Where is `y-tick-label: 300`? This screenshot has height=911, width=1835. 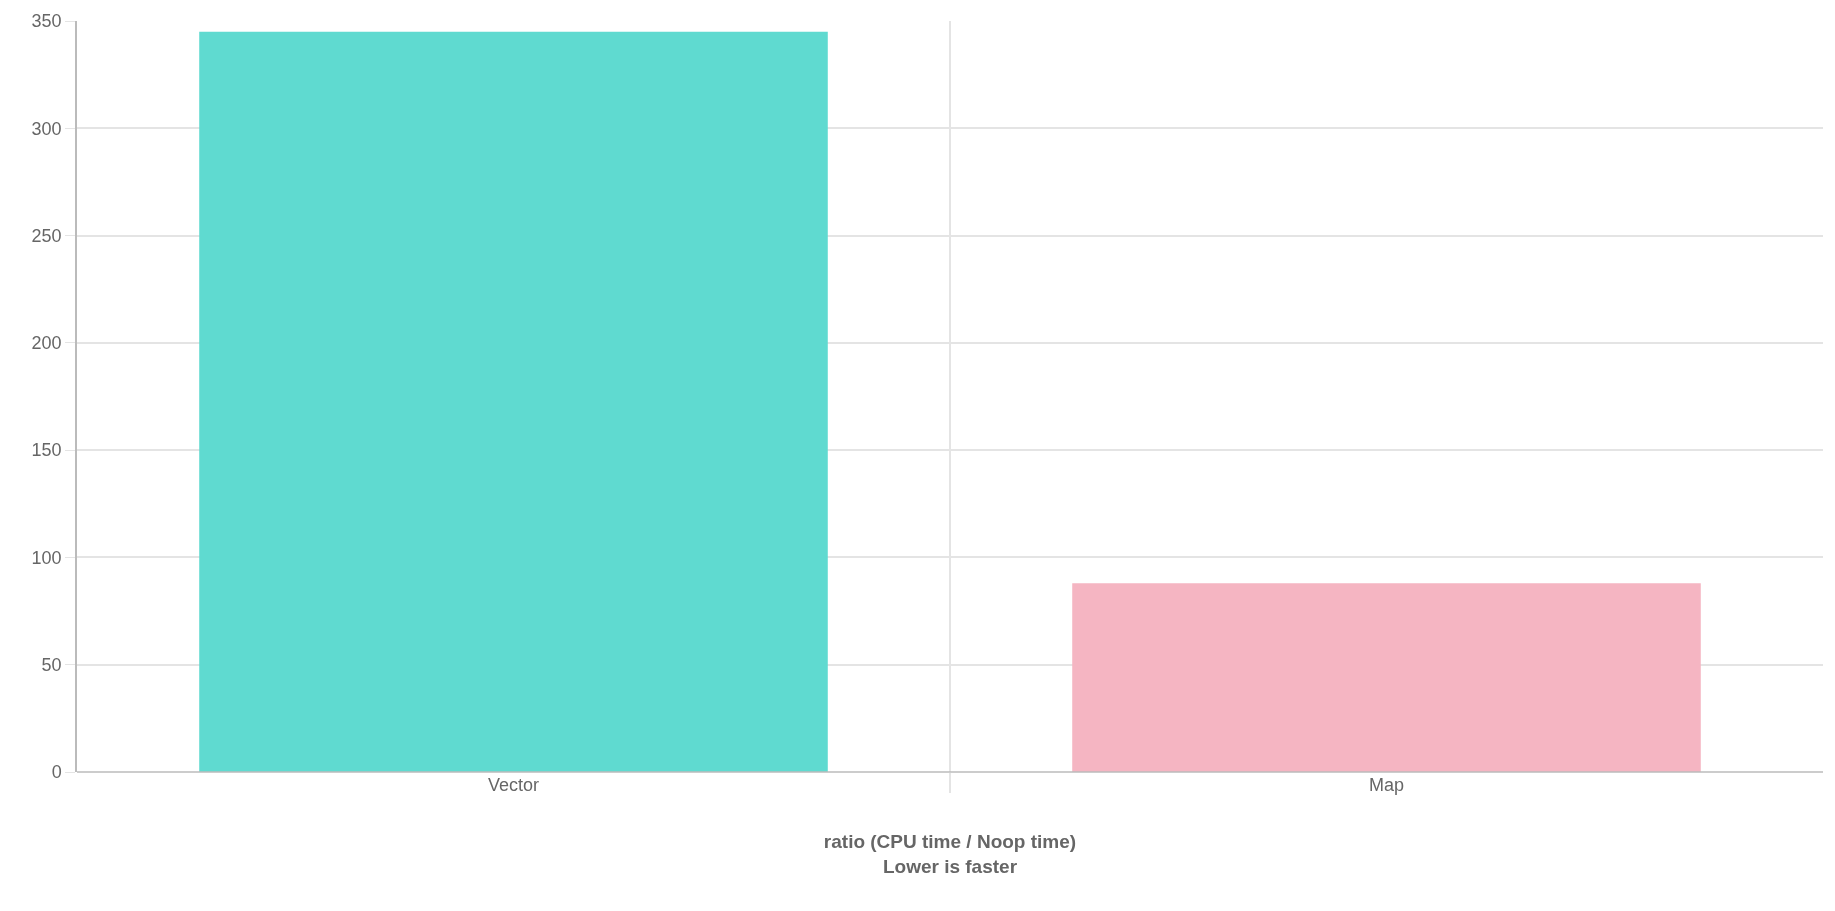 y-tick-label: 300 is located at coordinates (46, 128).